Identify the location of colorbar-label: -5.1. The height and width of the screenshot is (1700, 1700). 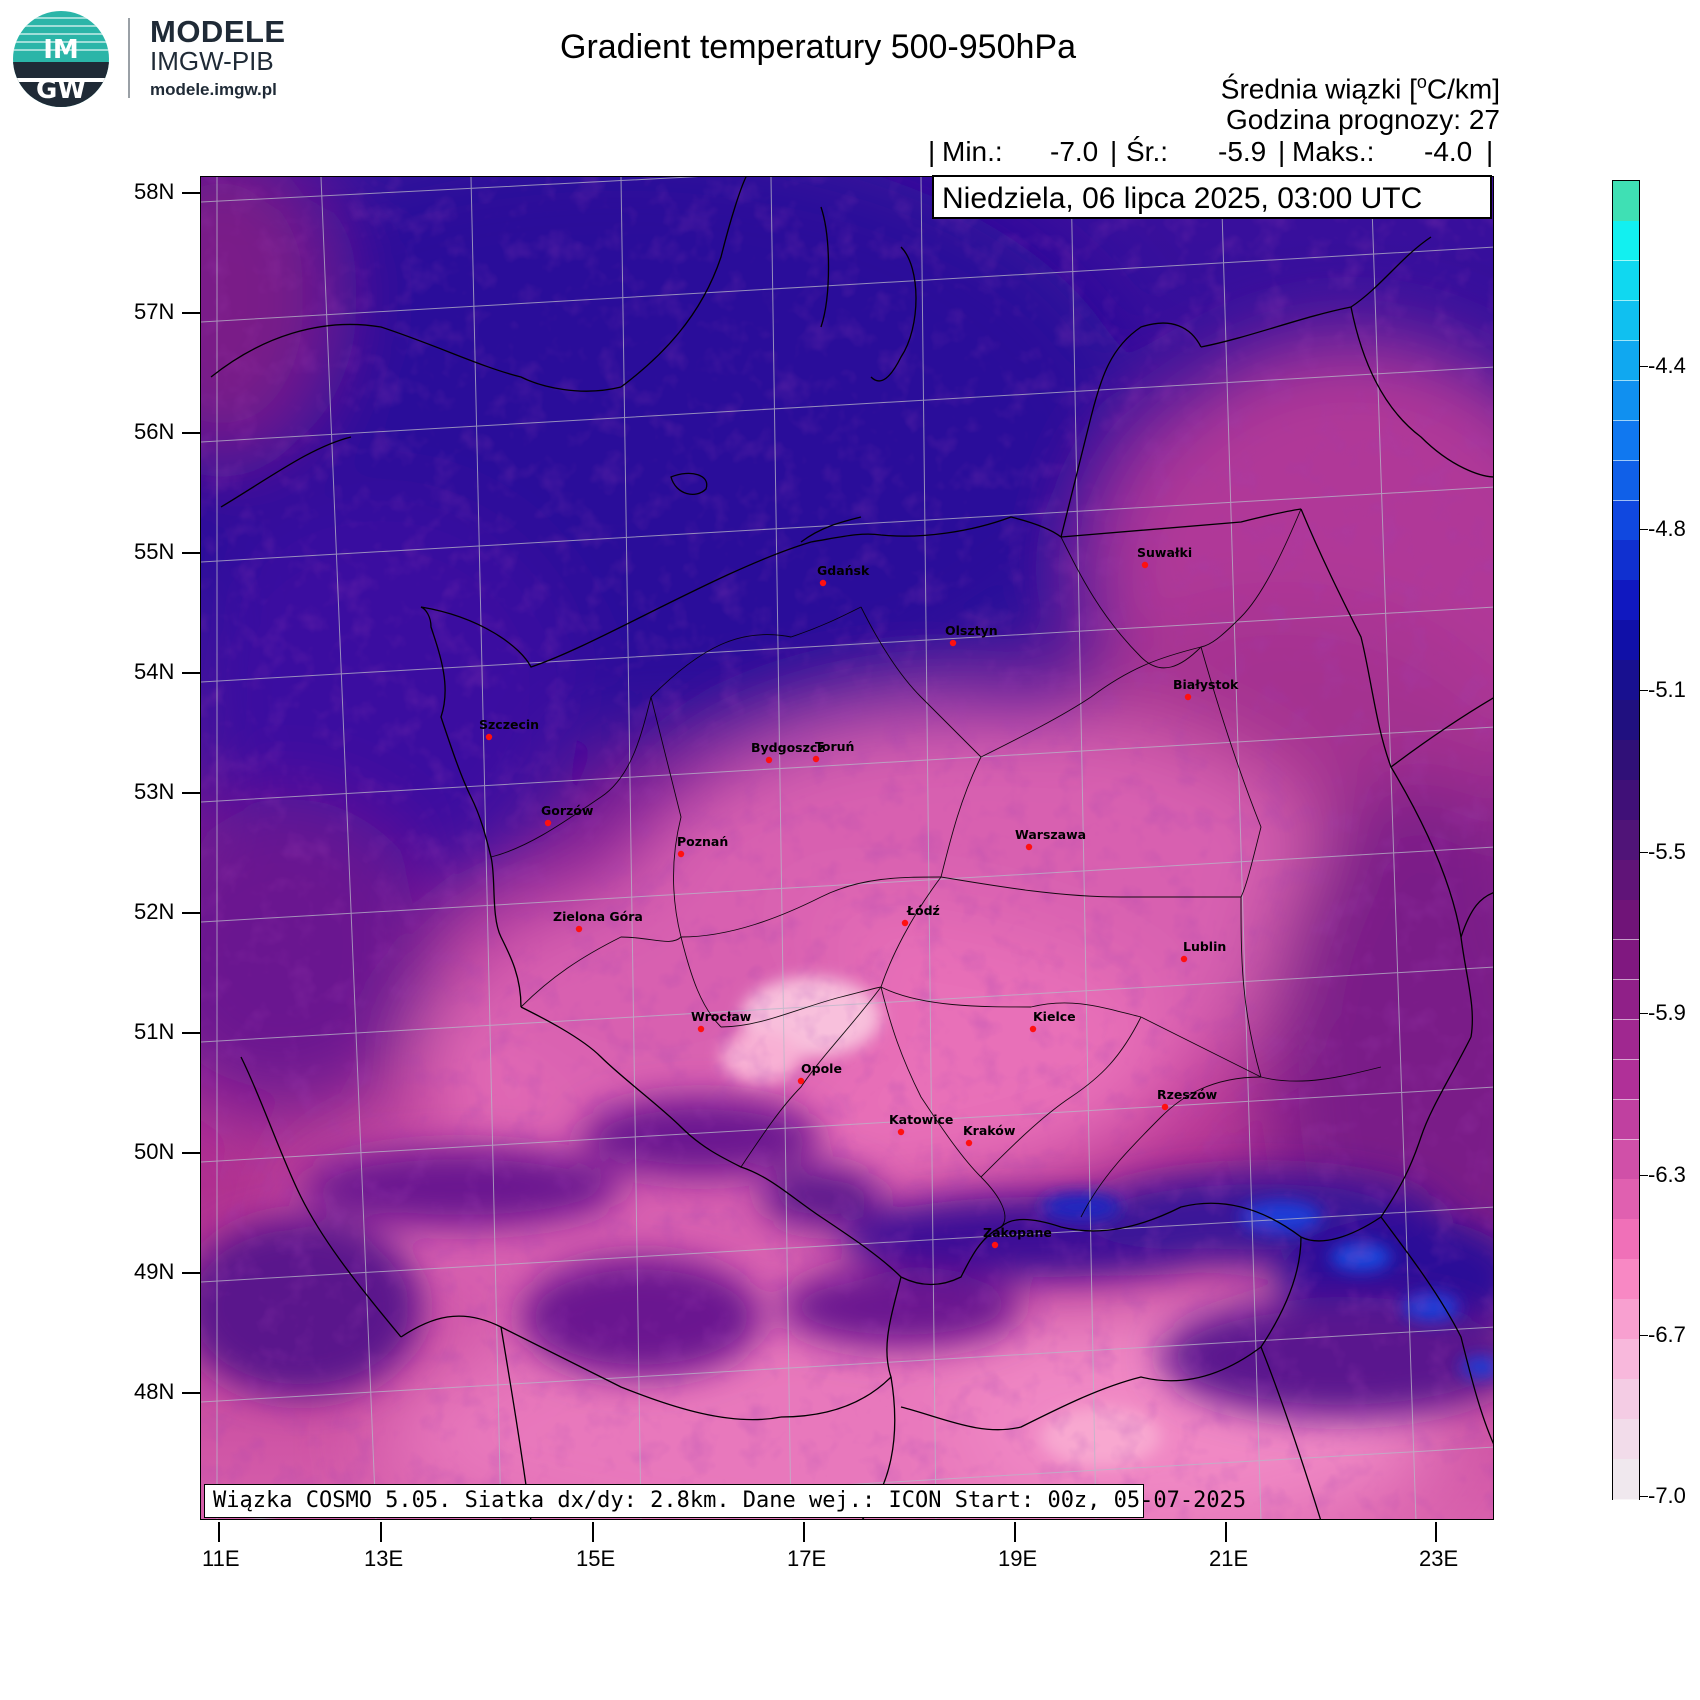
(1667, 689).